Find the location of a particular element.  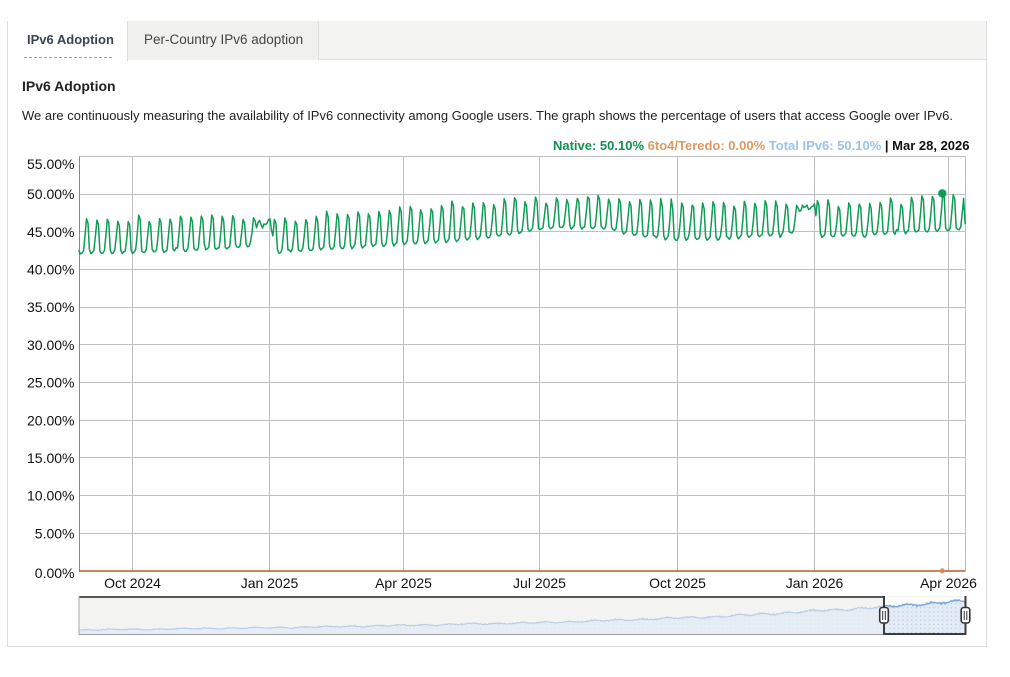

svg-text: 5.00% is located at coordinates (55, 533).